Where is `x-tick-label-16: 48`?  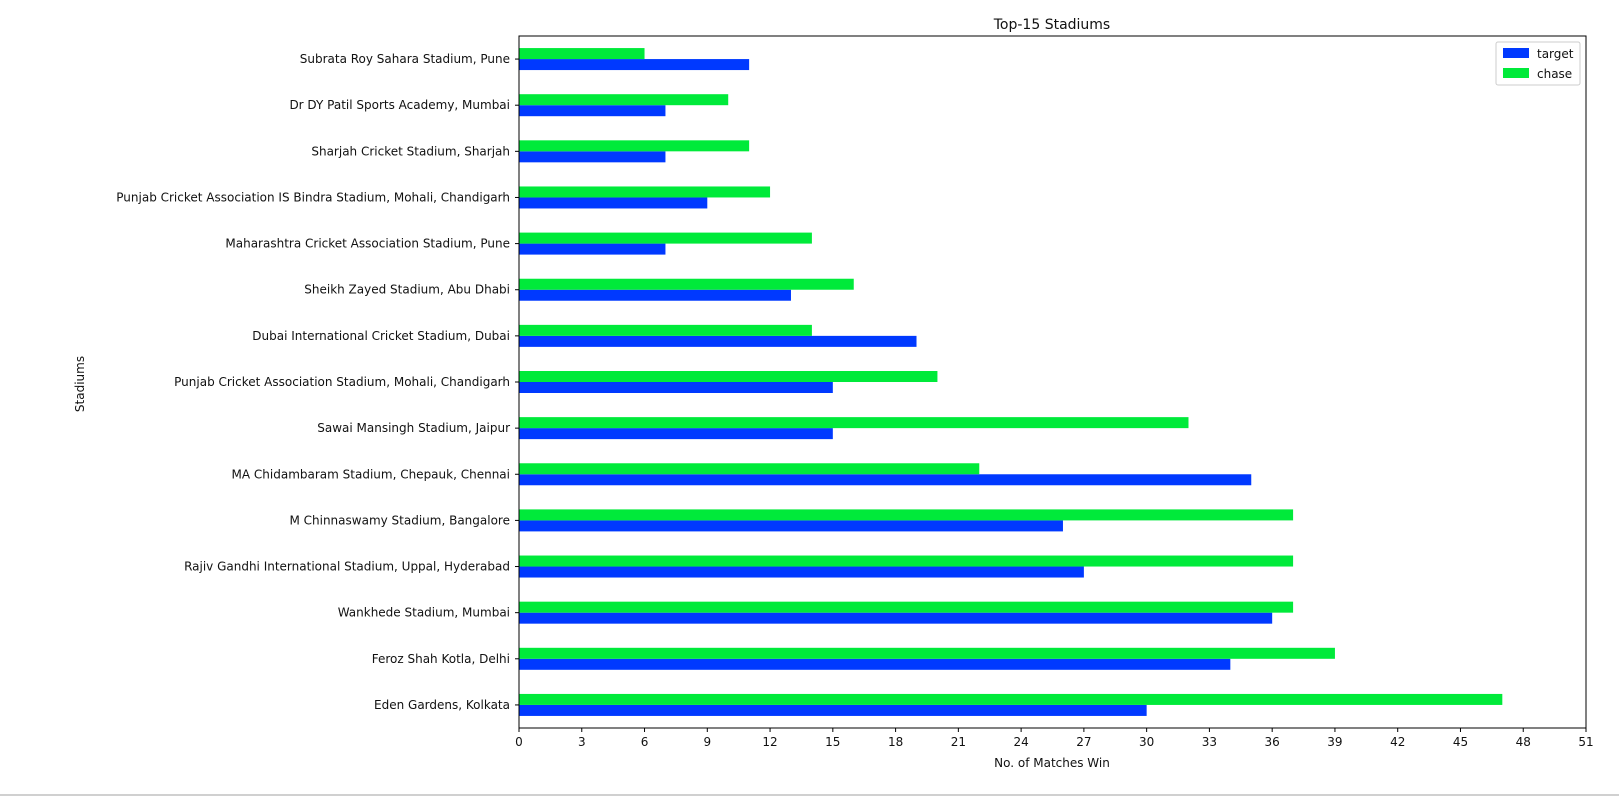 x-tick-label-16: 48 is located at coordinates (1523, 742).